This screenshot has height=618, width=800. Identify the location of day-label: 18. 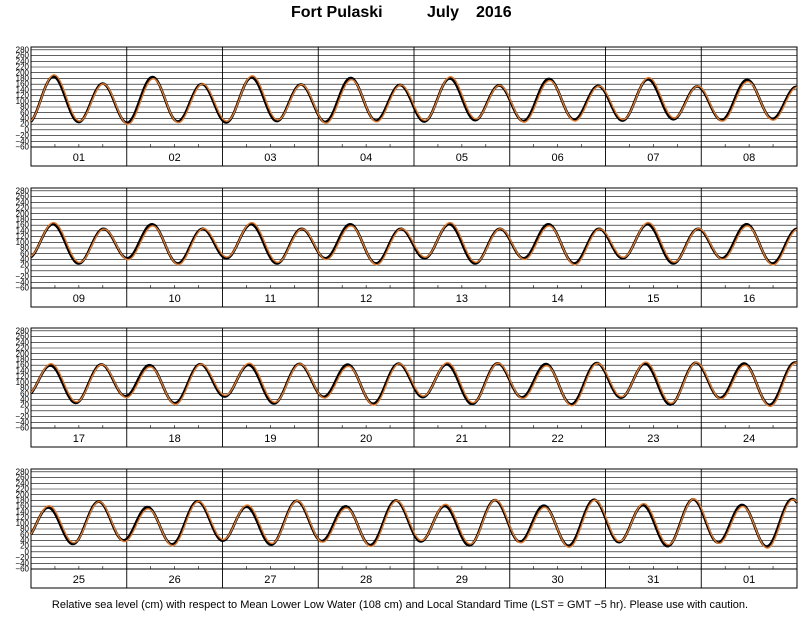
(175, 439).